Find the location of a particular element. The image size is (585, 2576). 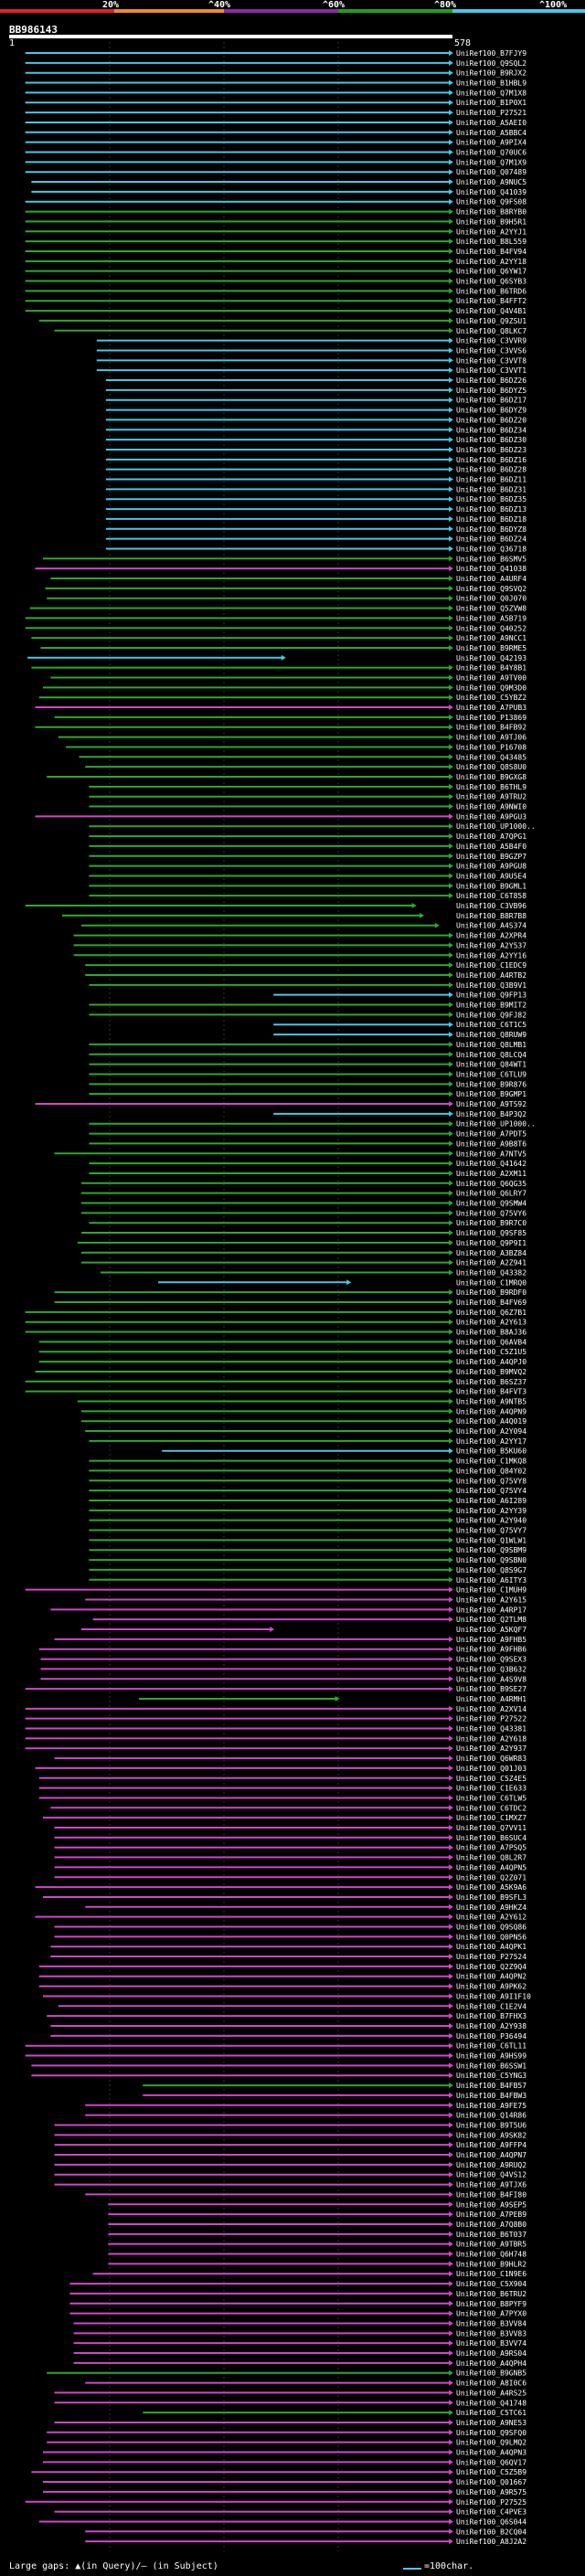

hit-label: UniRef100_Q6AVB4 is located at coordinates (491, 1342).